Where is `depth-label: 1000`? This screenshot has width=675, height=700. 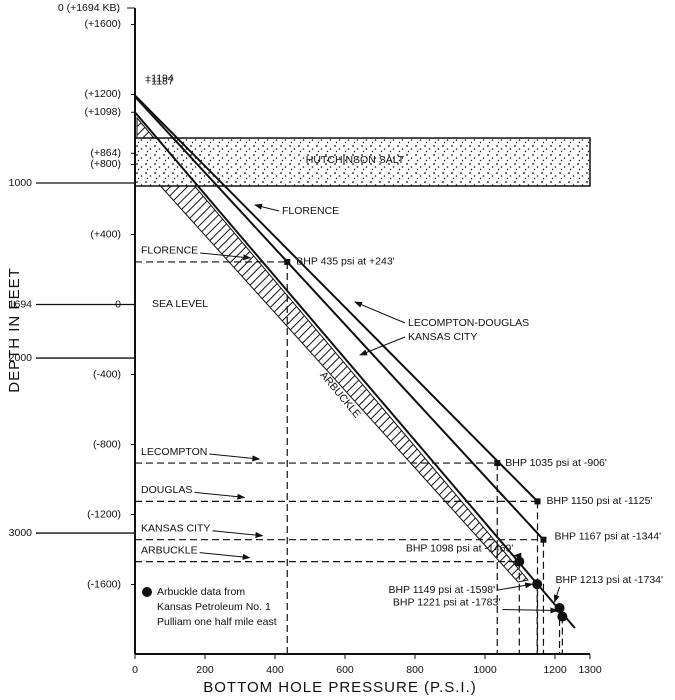 depth-label: 1000 is located at coordinates (21, 183).